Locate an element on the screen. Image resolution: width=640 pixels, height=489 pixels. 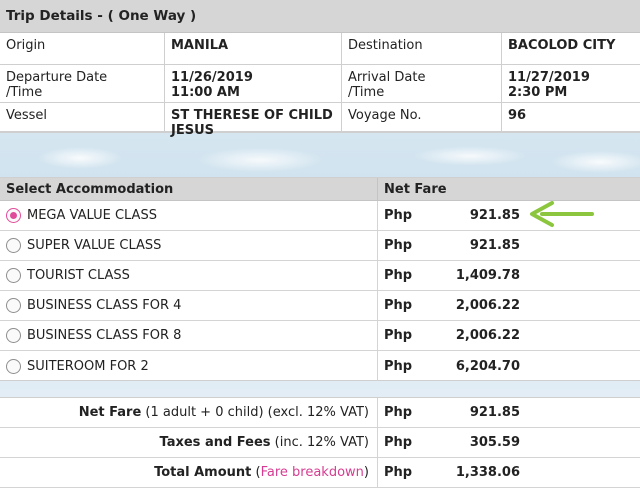
accommodation-option: TOURIST CLASS Php 1,409.78 is located at coordinates (320, 276).